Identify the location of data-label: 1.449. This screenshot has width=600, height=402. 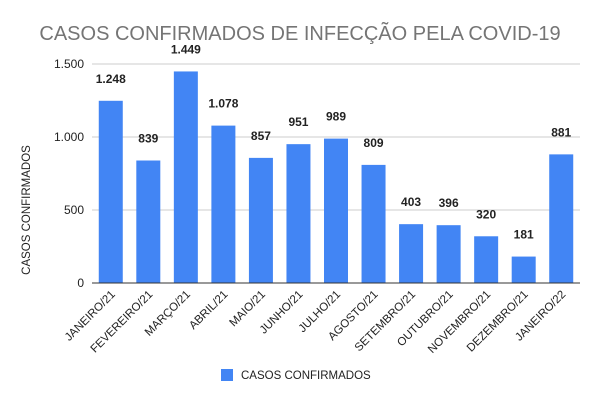
(186, 49).